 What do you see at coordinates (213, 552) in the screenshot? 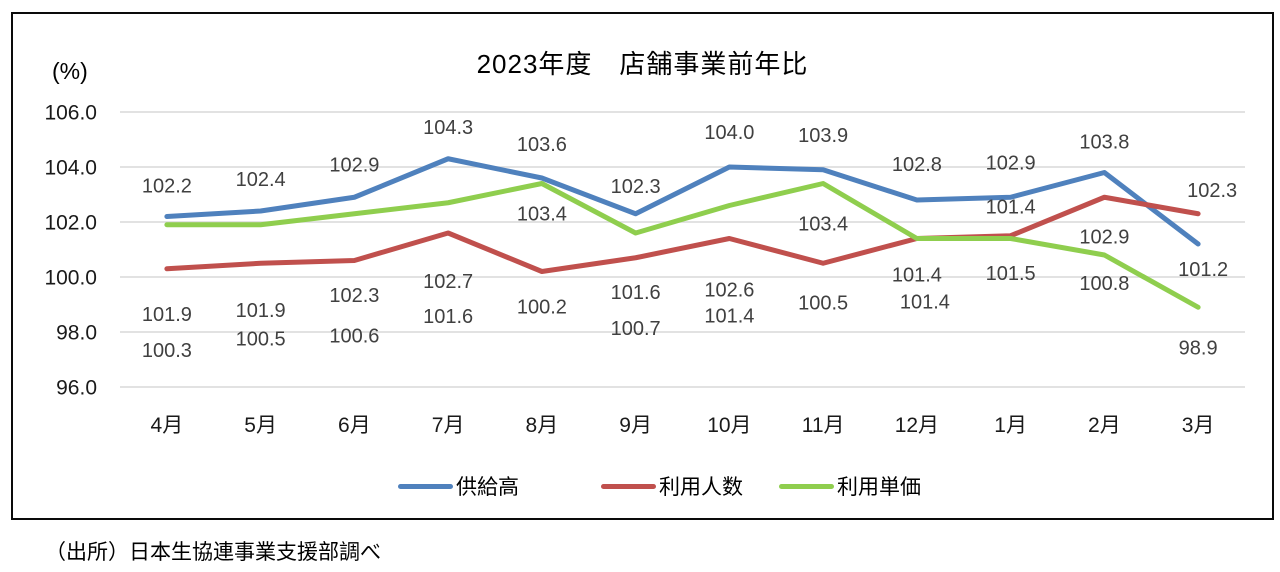
I see `source-note: （出所）日本生協連事業支援部調べ` at bounding box center [213, 552].